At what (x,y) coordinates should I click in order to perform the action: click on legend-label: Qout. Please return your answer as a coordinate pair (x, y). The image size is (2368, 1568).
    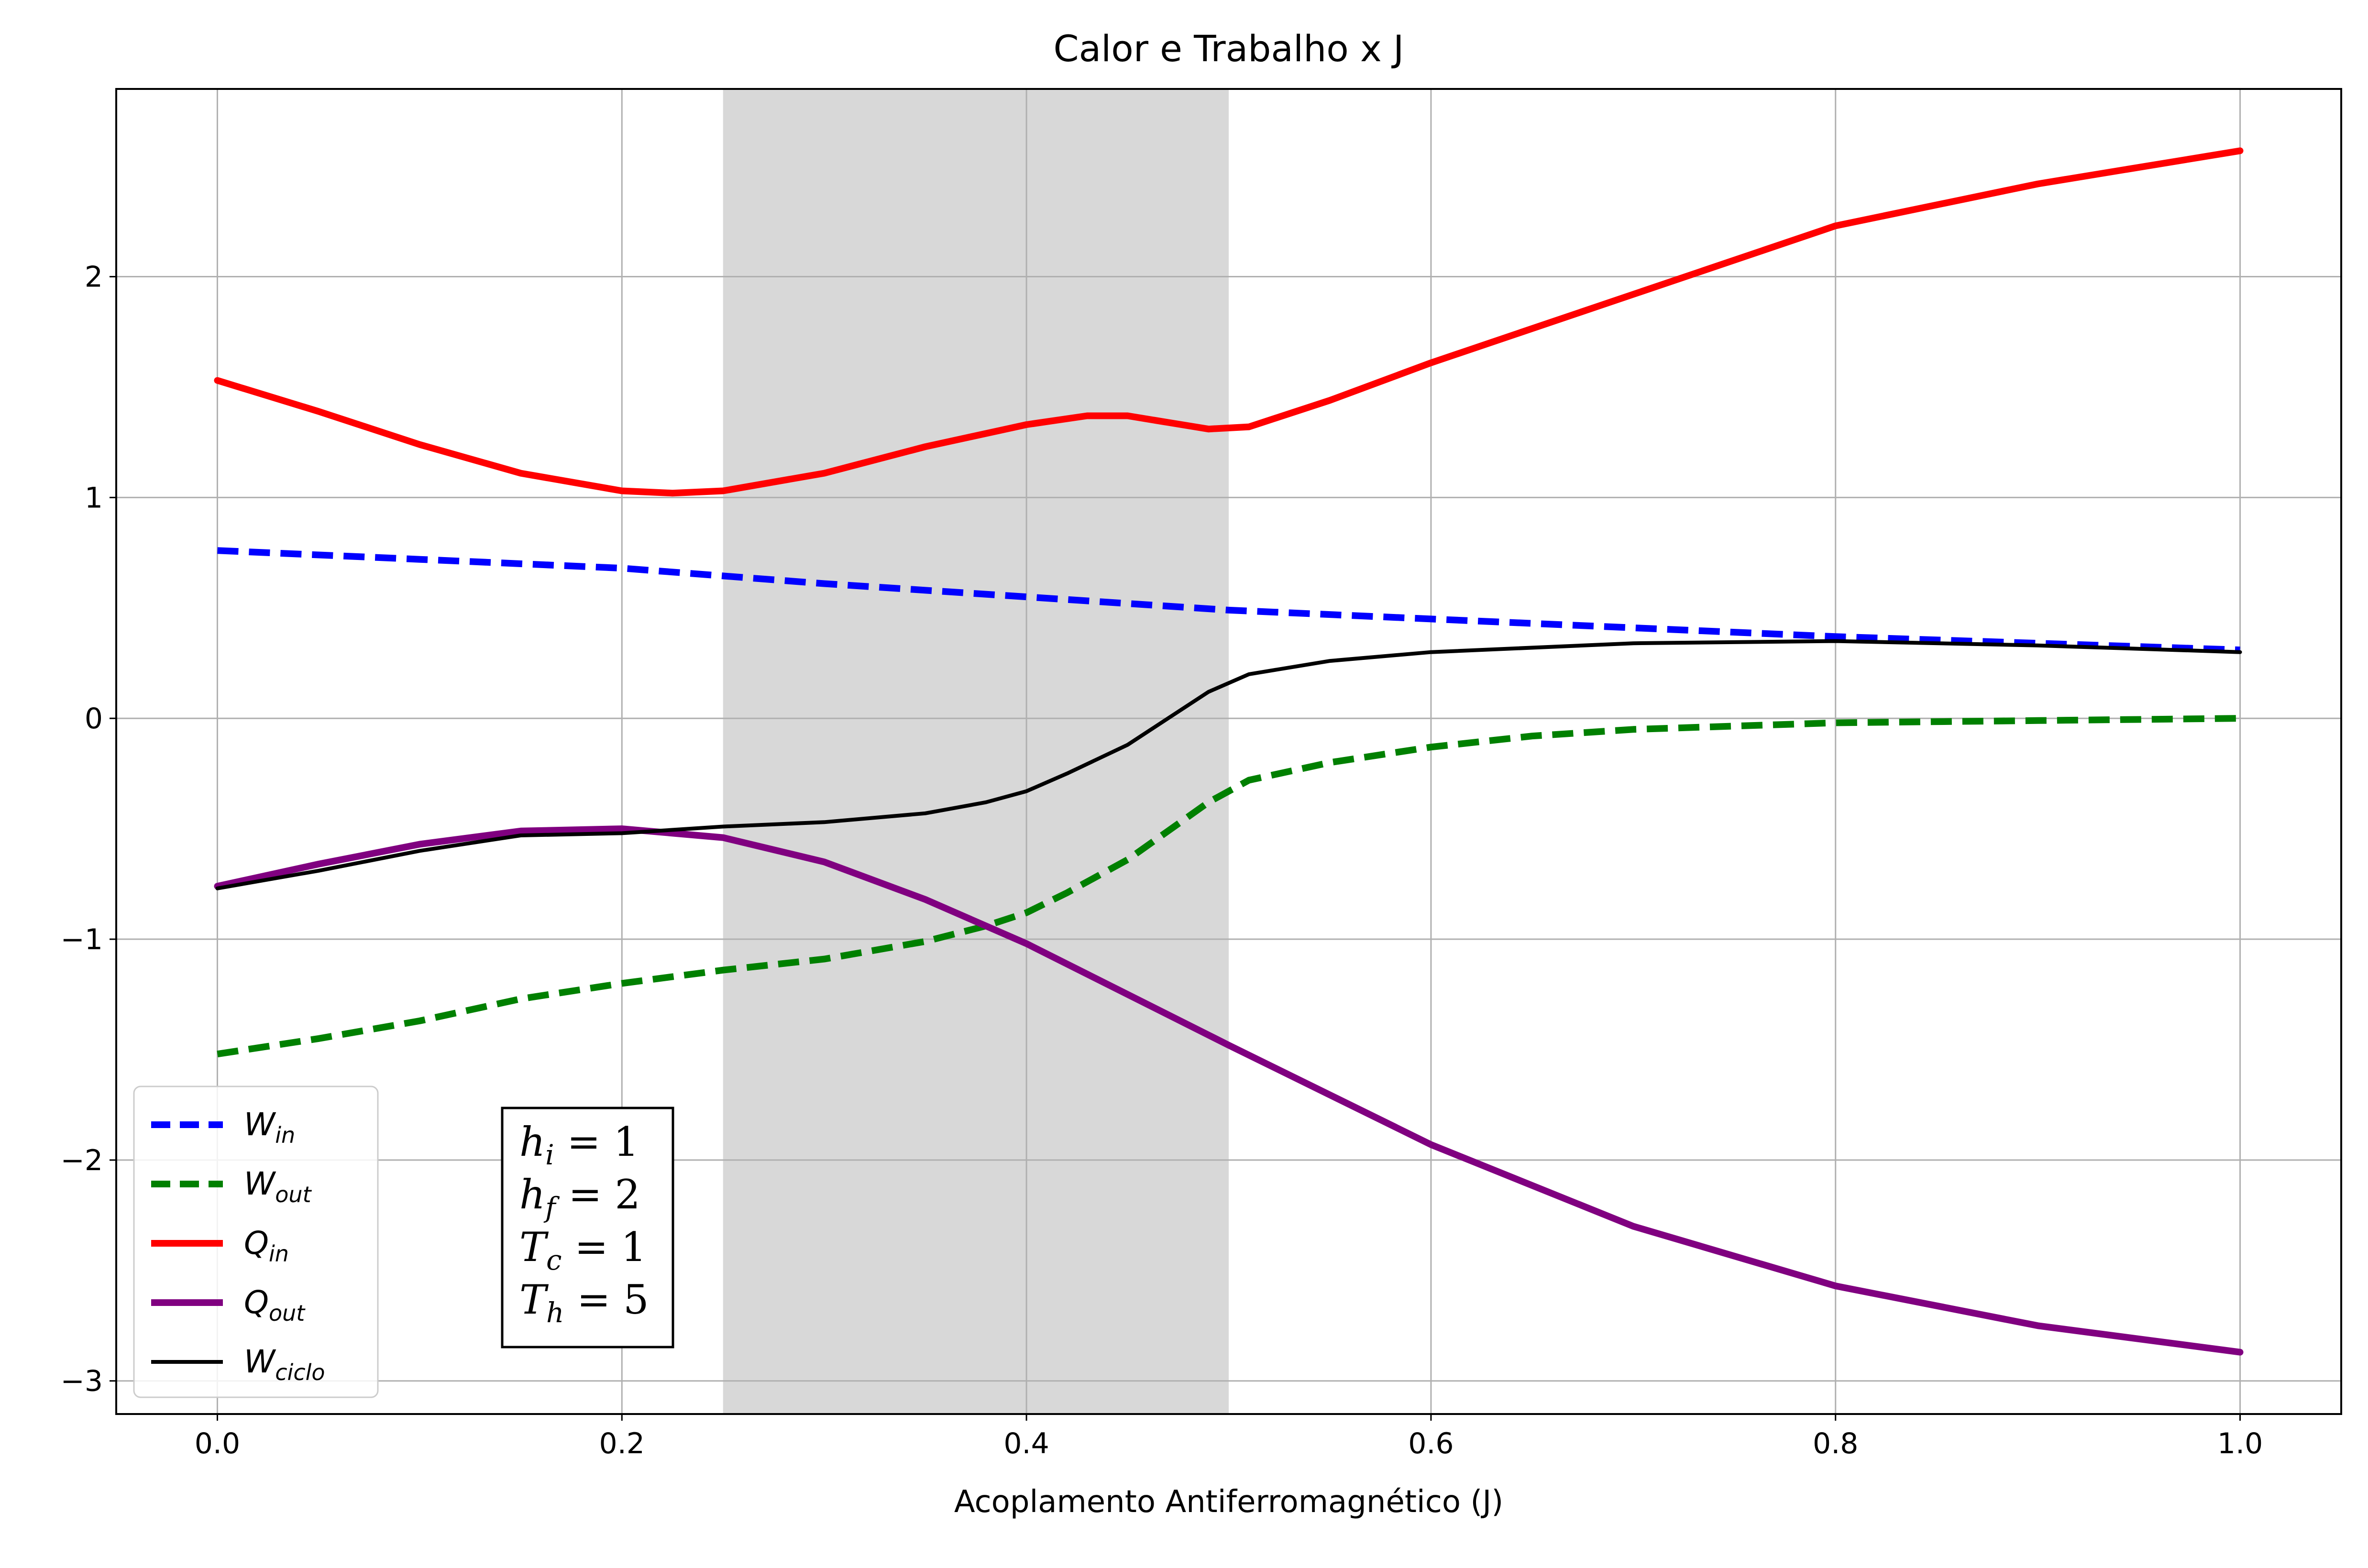
    Looking at the image, I should click on (275, 1305).